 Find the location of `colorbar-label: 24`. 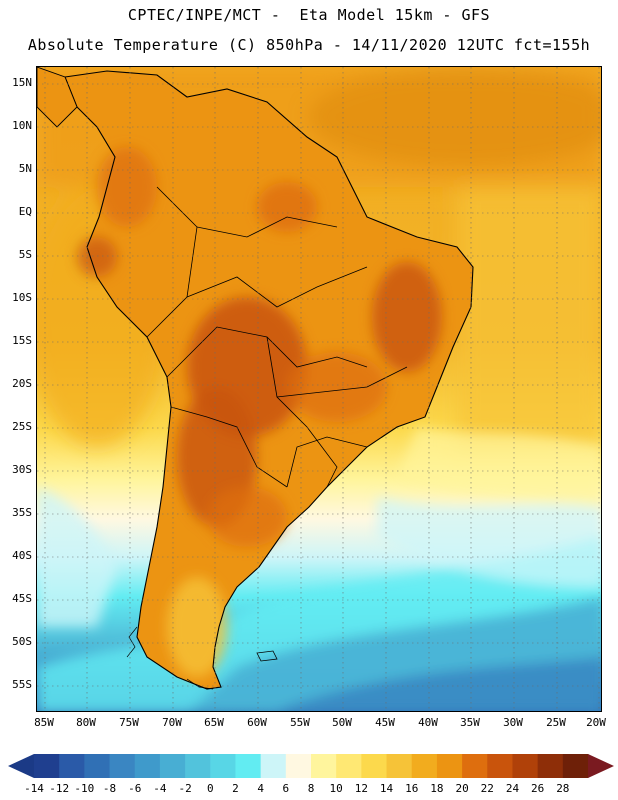

colorbar-label: 24 is located at coordinates (512, 788).